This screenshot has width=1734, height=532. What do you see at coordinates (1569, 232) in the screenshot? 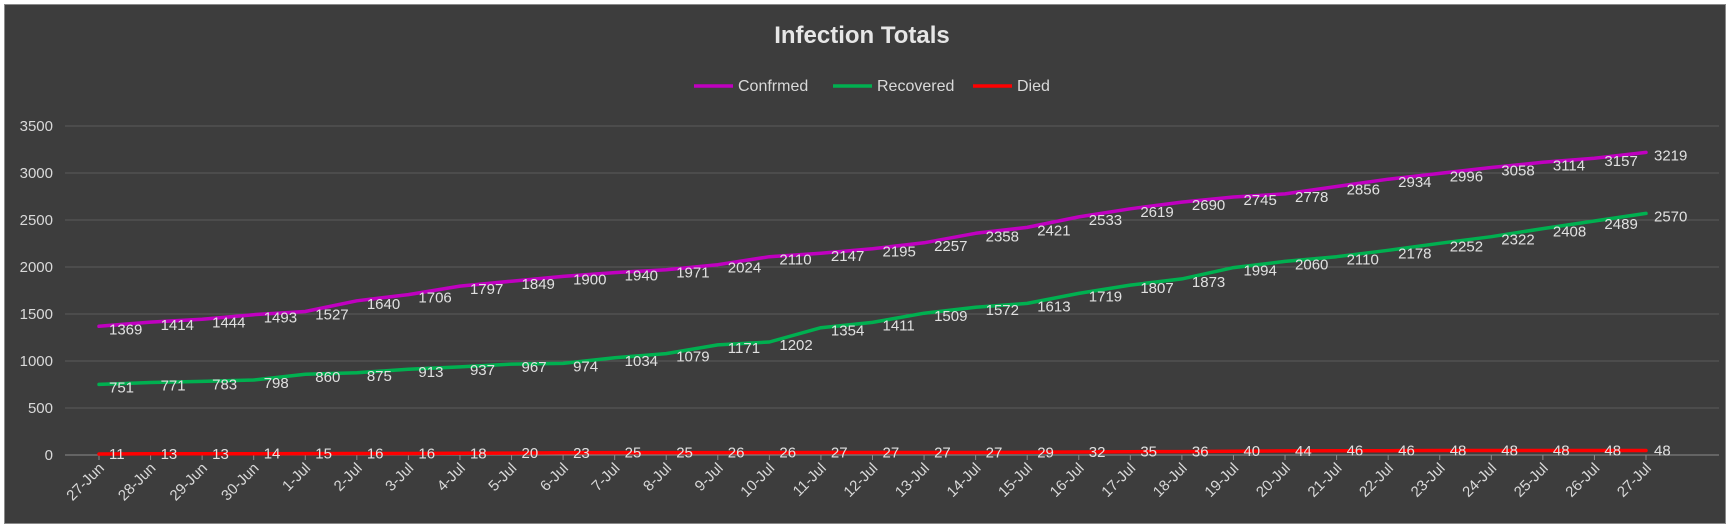
I see `data-label: 2408` at bounding box center [1569, 232].